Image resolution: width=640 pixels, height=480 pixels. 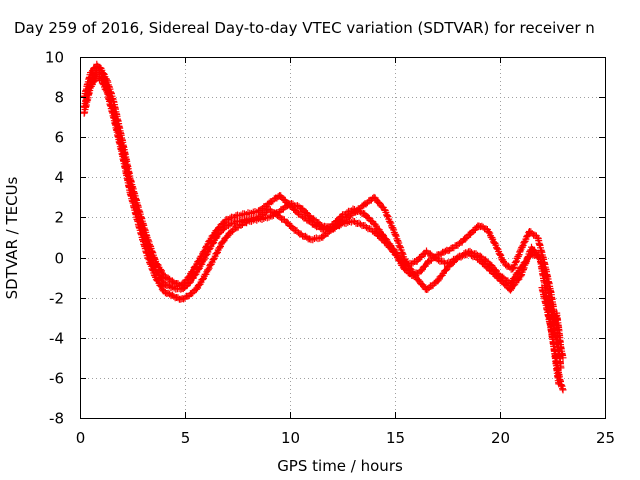 What do you see at coordinates (56, 299) in the screenshot?
I see `y-tick-label: -2` at bounding box center [56, 299].